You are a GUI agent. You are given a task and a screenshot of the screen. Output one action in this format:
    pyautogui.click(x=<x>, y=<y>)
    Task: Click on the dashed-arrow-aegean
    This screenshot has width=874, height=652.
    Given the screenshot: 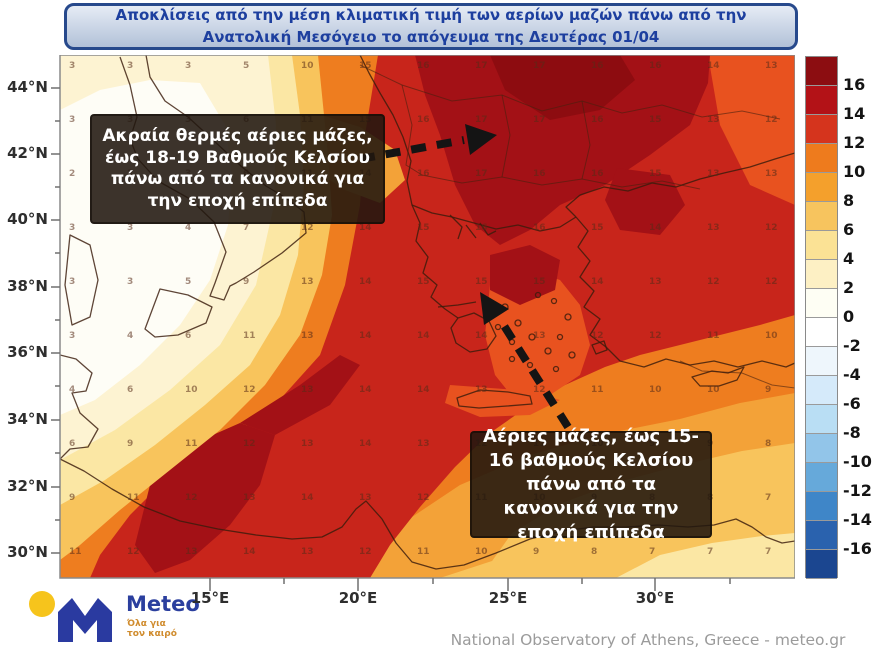 What is the action you would take?
    pyautogui.click(x=526, y=361)
    